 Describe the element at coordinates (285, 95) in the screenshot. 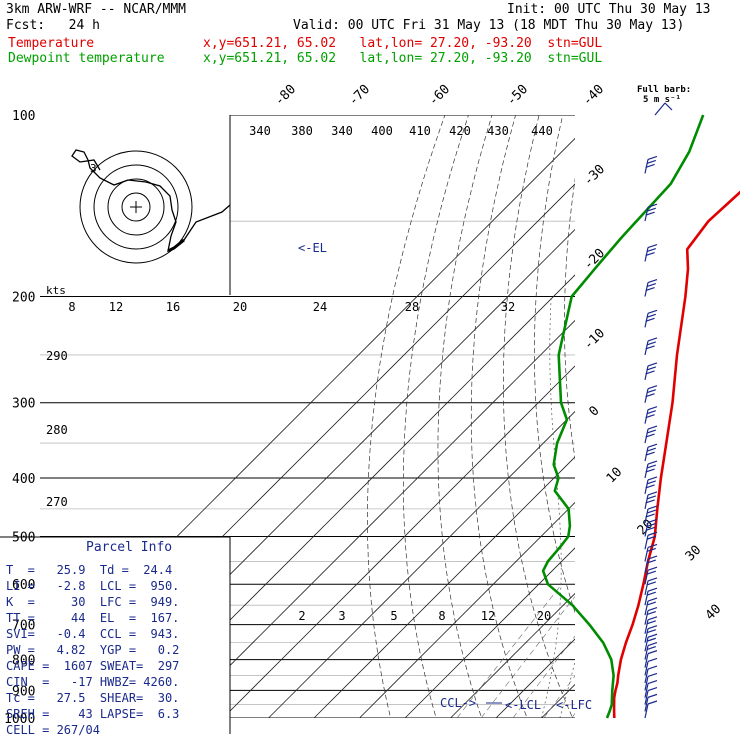

I see `isotherm-label: -80` at that location.